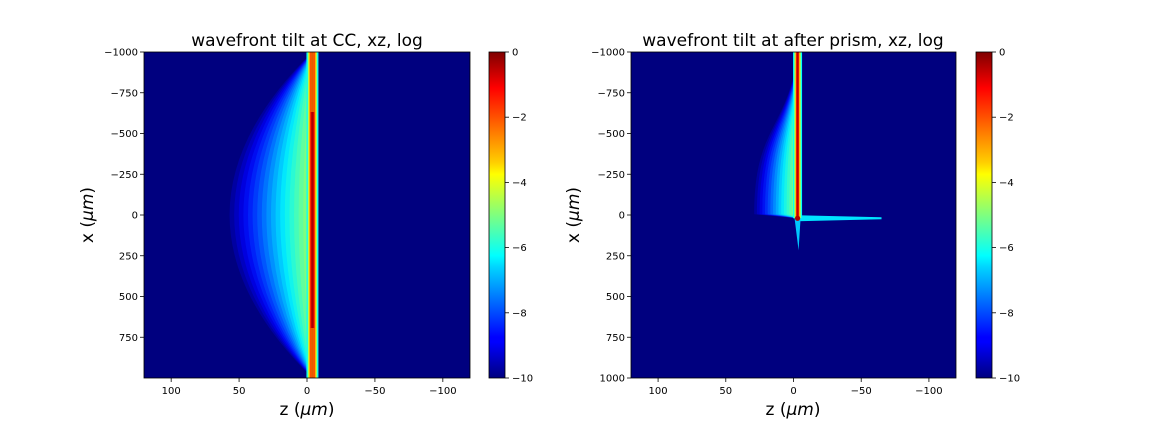 This screenshot has height=432, width=1152. Describe the element at coordinates (124, 196) in the screenshot. I see `y-axis-ticks: −1000 −750 −500 −250 0 250 500 750` at that location.